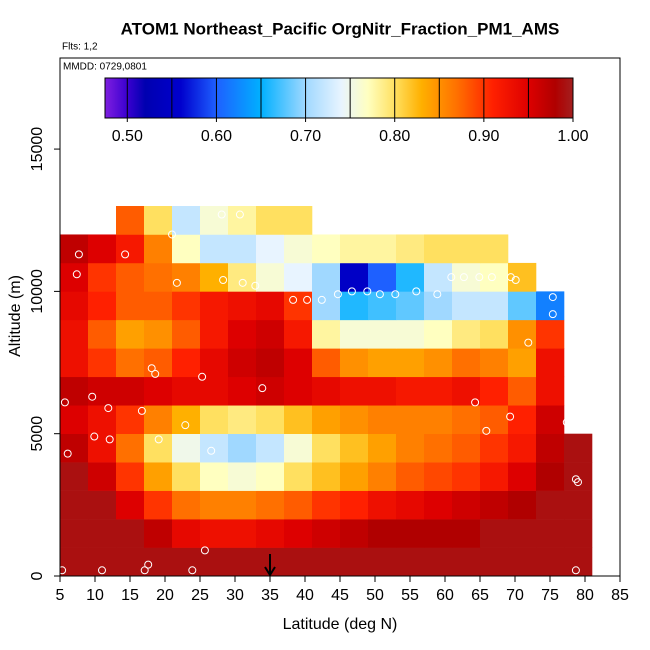 This screenshot has height=650, width=650. What do you see at coordinates (80, 47) in the screenshot?
I see `flights-note: Flts: 1,2` at bounding box center [80, 47].